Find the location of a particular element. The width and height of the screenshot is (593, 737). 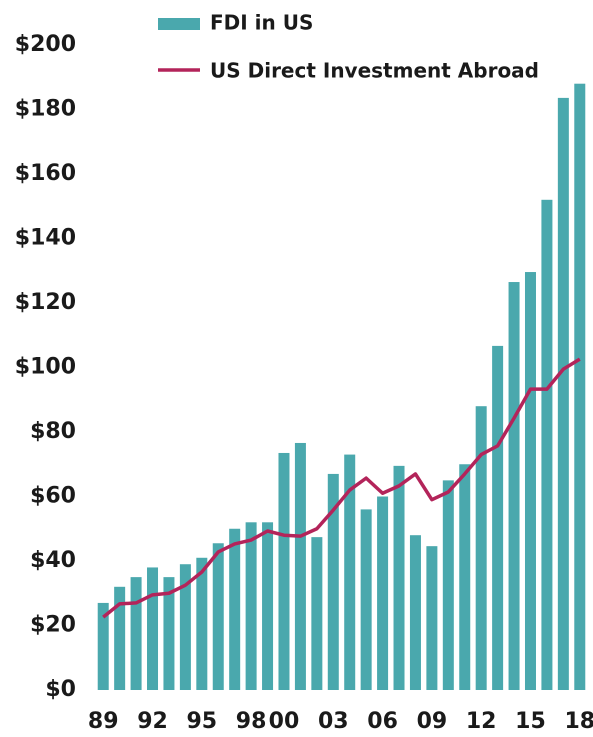

x-tick-label: 95 is located at coordinates (202, 721).